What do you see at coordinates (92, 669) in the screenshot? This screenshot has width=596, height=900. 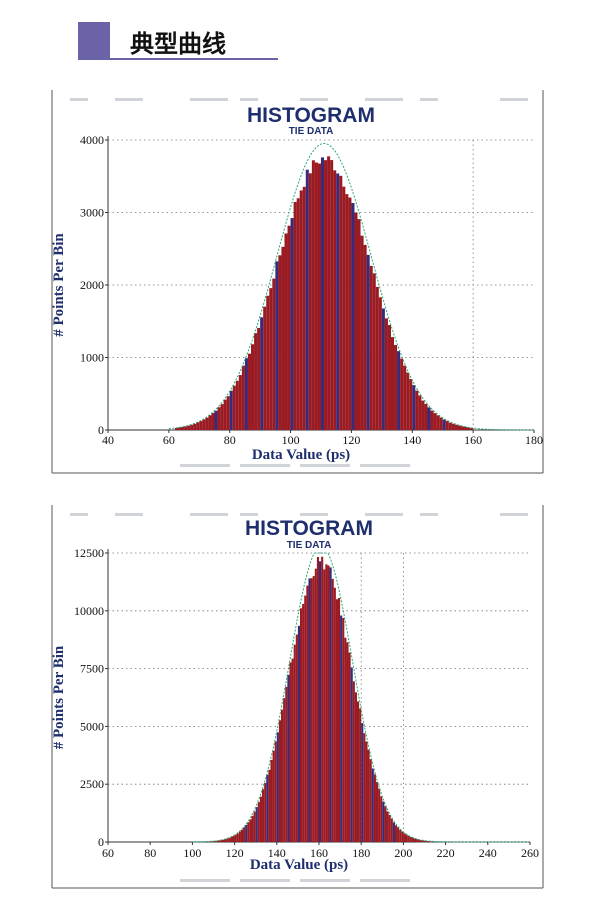 I see `y-tick-label: 7500` at bounding box center [92, 669].